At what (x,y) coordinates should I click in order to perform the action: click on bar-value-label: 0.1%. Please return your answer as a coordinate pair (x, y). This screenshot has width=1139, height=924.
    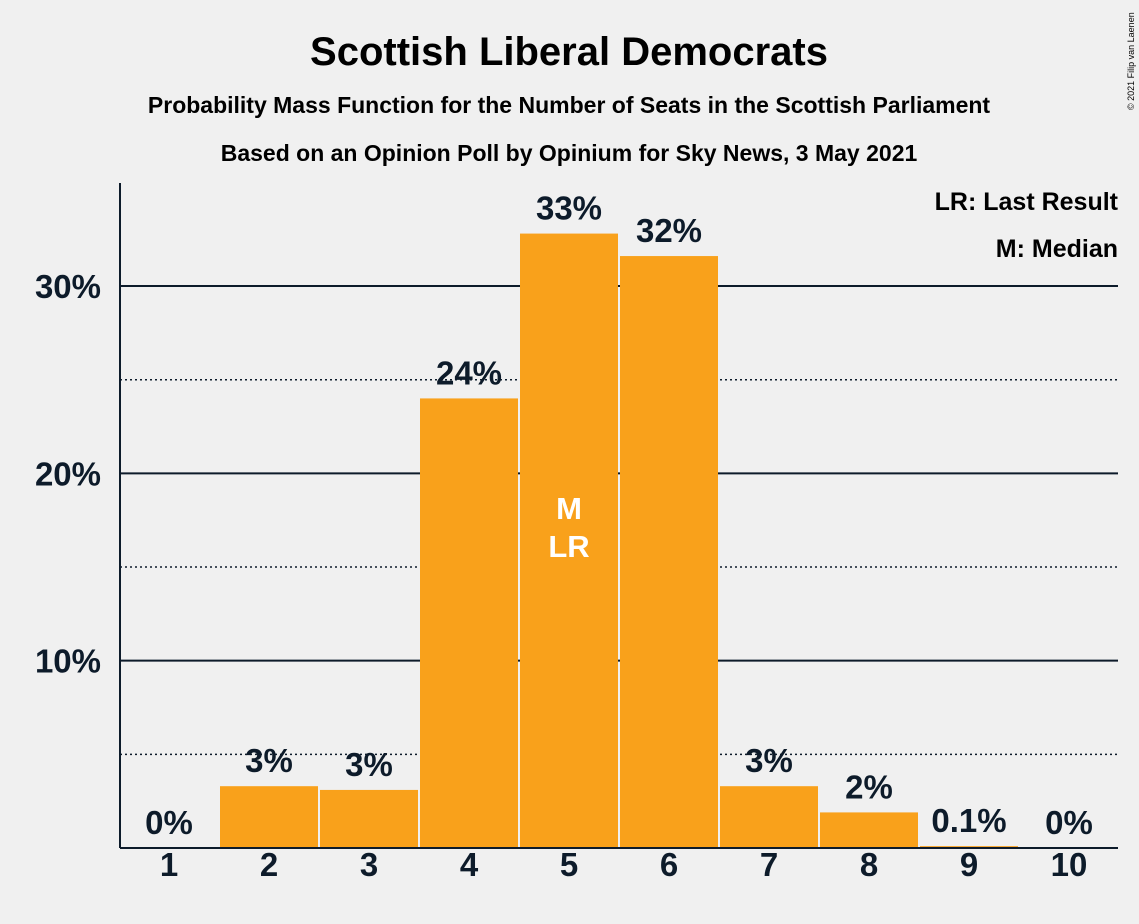
    Looking at the image, I should click on (968, 820).